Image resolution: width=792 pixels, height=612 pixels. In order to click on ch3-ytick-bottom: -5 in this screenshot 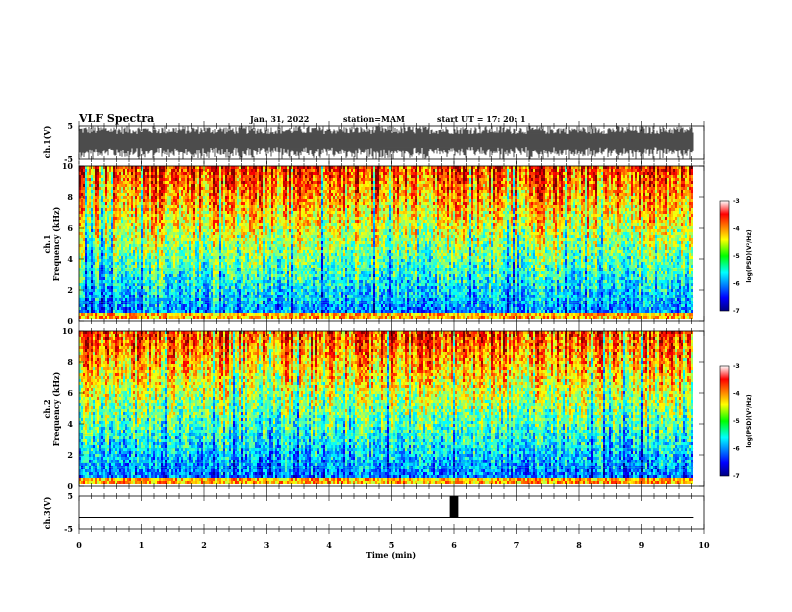, I will do `click(68, 529)`.